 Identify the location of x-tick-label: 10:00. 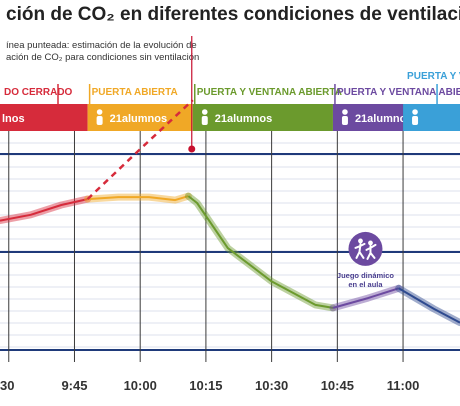
(140, 385).